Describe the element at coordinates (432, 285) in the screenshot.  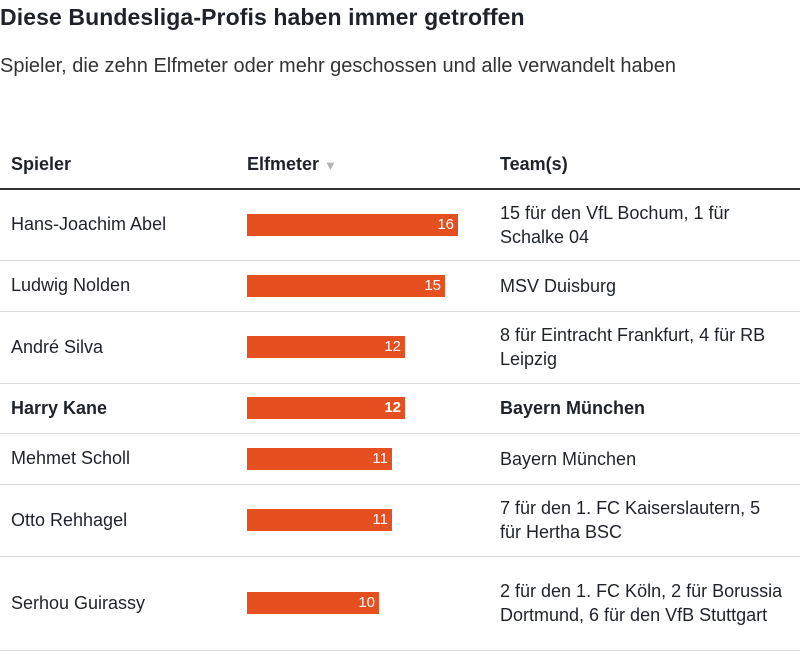
I see `penalty-value-label: 15` at that location.